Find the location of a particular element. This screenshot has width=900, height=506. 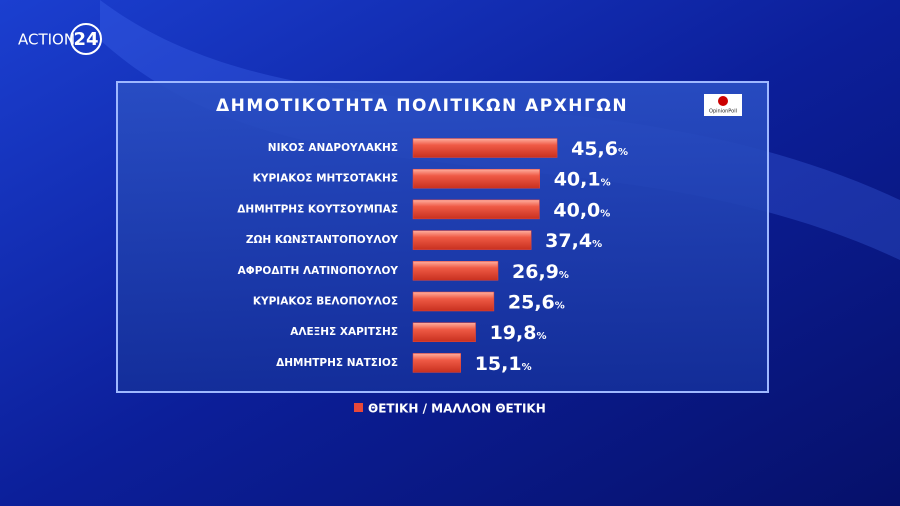

category-label: ΚΥΡΙΑΚΟΣ ΒΕΛΟΠΟΥΛΟΣ is located at coordinates (325, 302).